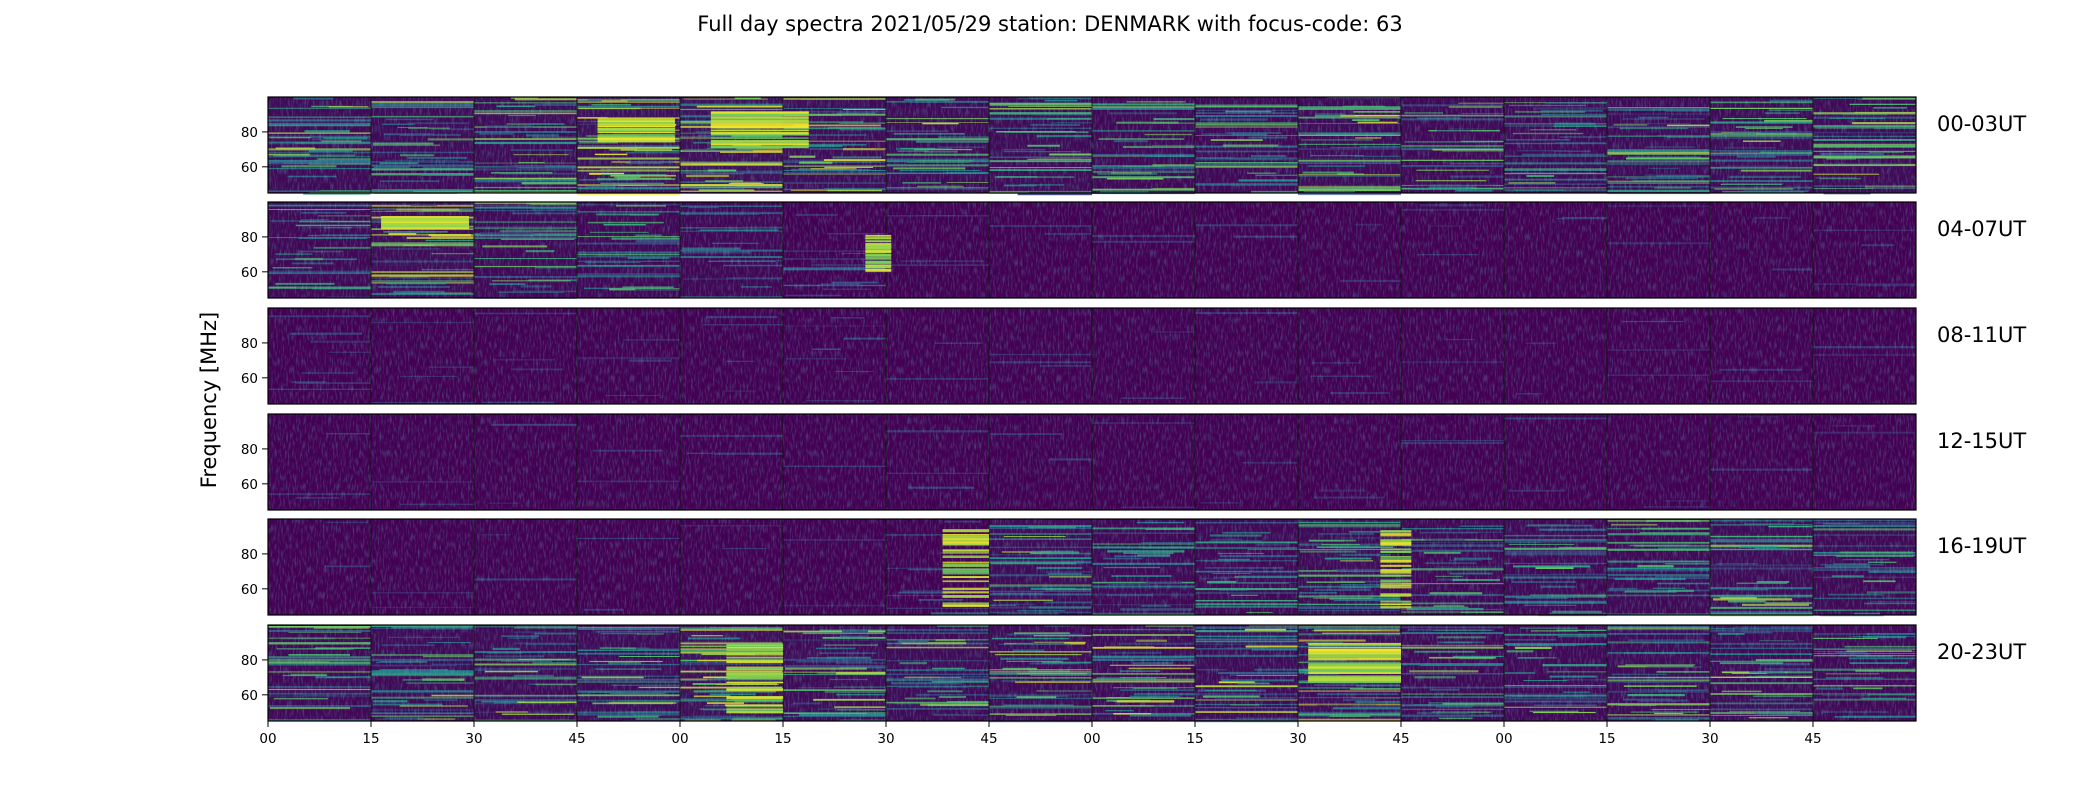 This screenshot has width=2100, height=800. I want to click on spectra-row: 80 60 04-07UT, so click(1133, 250).